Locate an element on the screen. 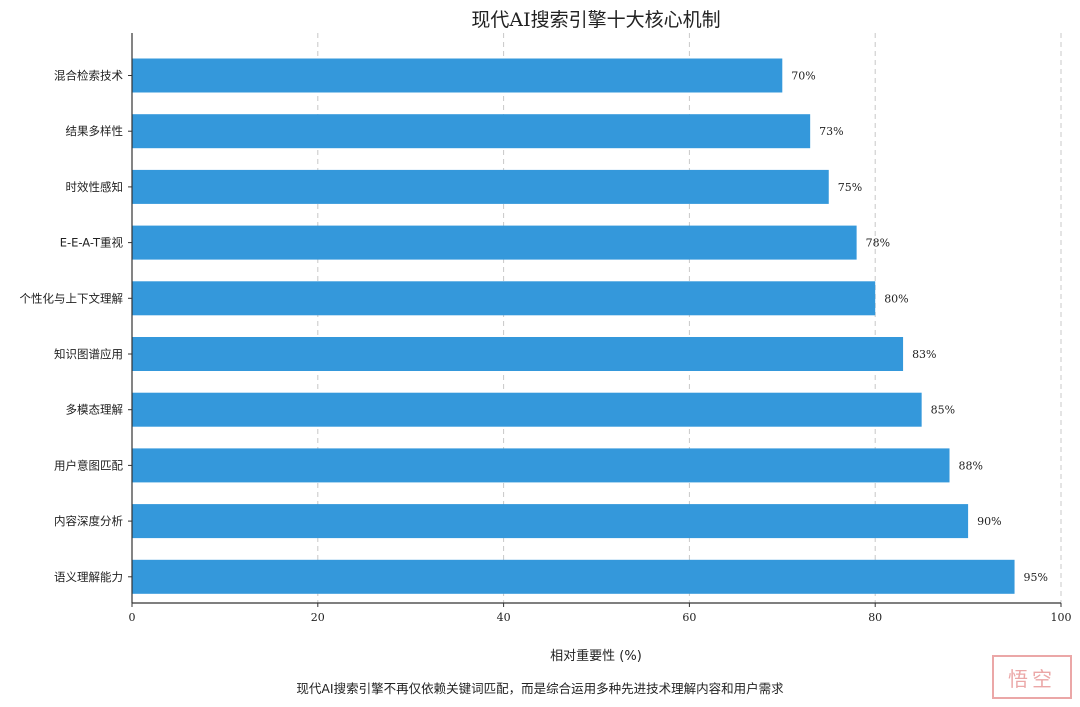 The image size is (1080, 707). category-label: E-E-A-T重视 is located at coordinates (92, 243).